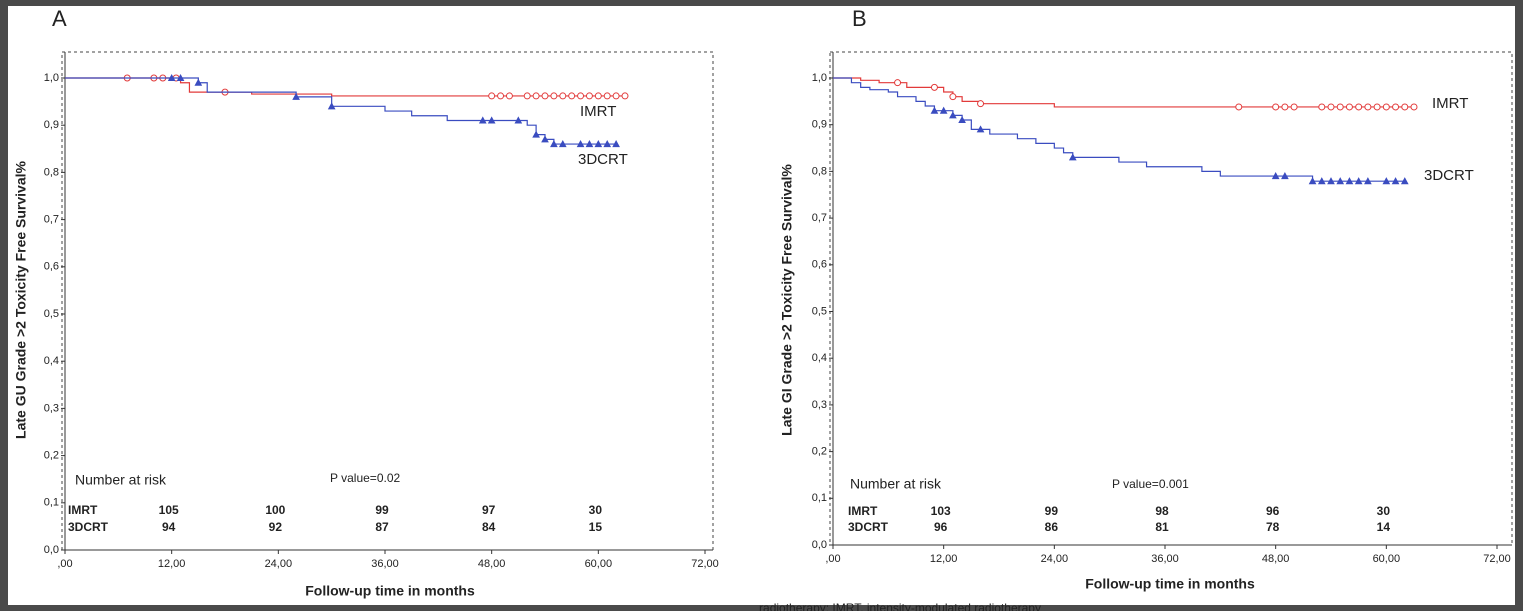 This screenshot has width=1523, height=611. Describe the element at coordinates (172, 564) in the screenshot. I see `x-tick-label: 12,00` at that location.